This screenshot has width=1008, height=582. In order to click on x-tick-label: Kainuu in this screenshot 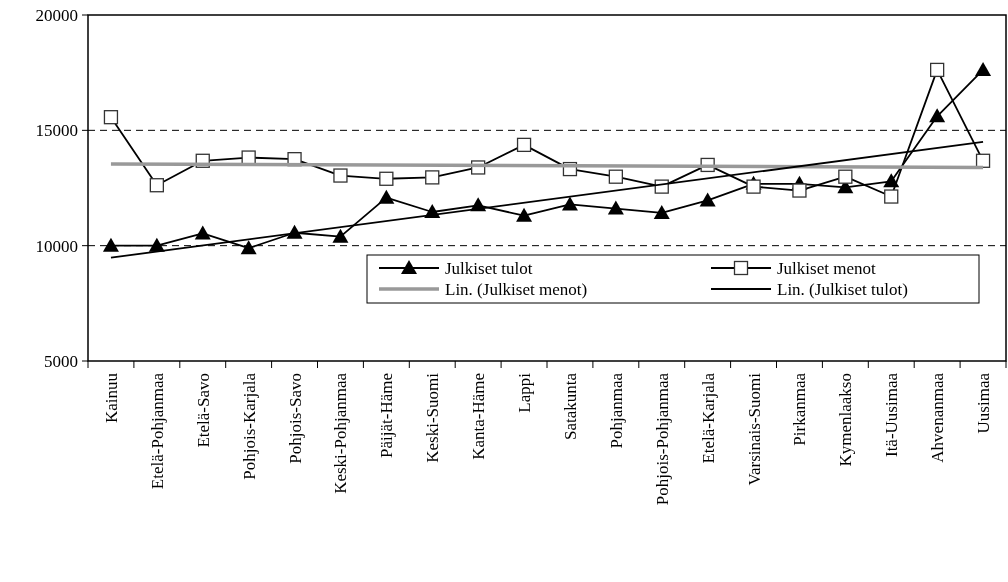, I will do `click(111, 398)`.